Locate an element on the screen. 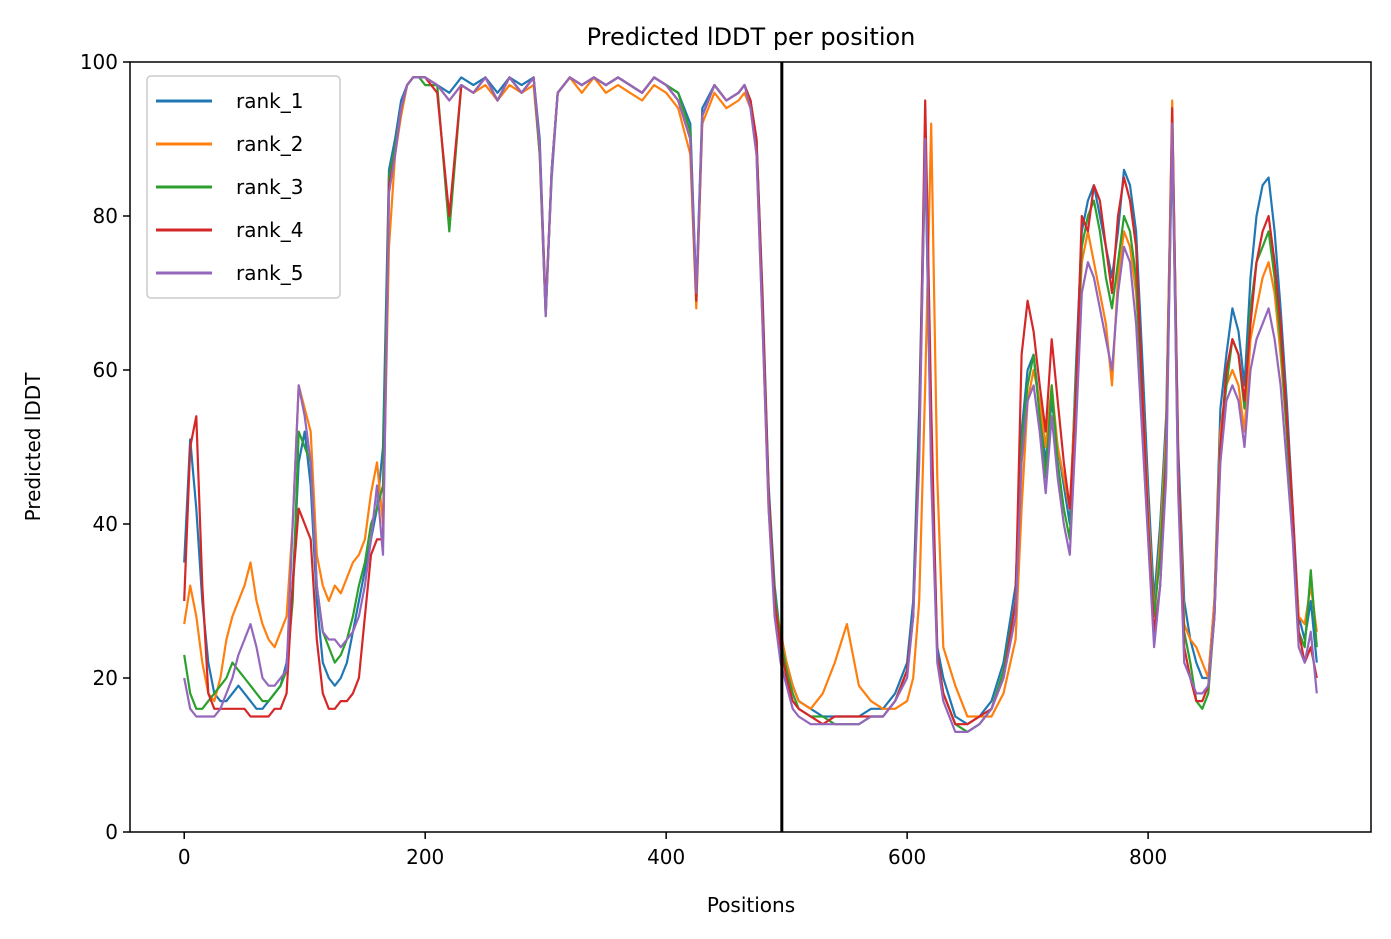 This screenshot has width=1391, height=939. x-tick-label: 200 is located at coordinates (425, 857).